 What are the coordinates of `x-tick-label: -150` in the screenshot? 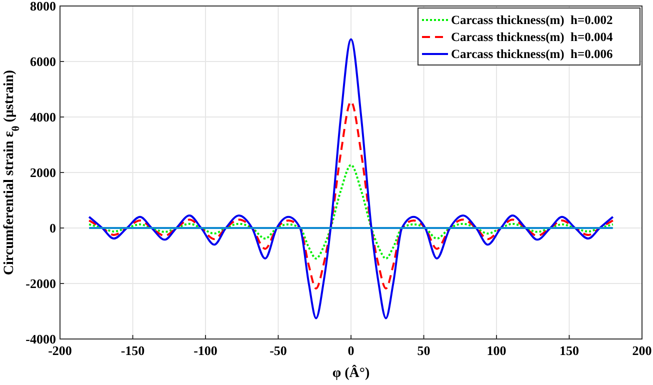 It's located at (132, 350).